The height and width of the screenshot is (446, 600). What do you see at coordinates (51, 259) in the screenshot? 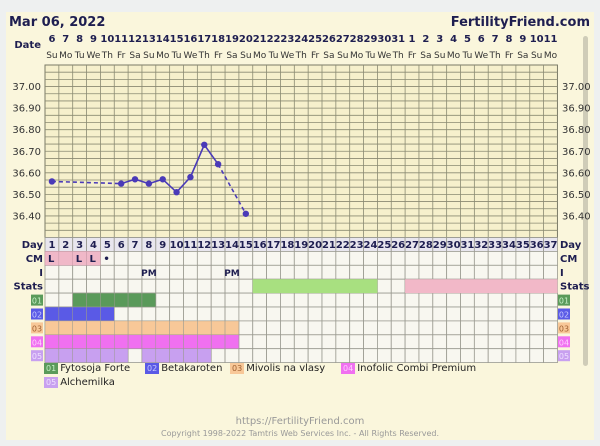
I see `cm-value: L` at bounding box center [51, 259].